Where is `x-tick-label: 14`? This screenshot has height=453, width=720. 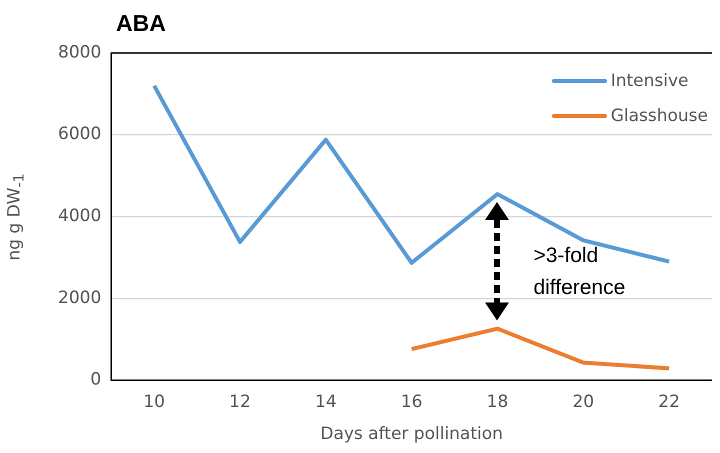
x-tick-label: 14 is located at coordinates (325, 402).